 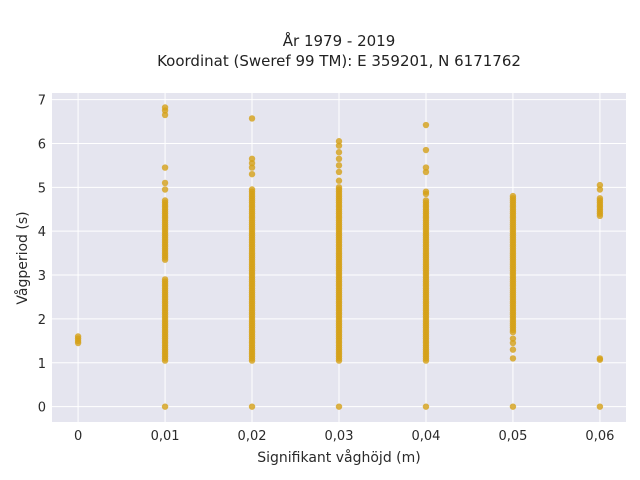 What do you see at coordinates (252, 436) in the screenshot?
I see `x-tick-label: 0,02` at bounding box center [252, 436].